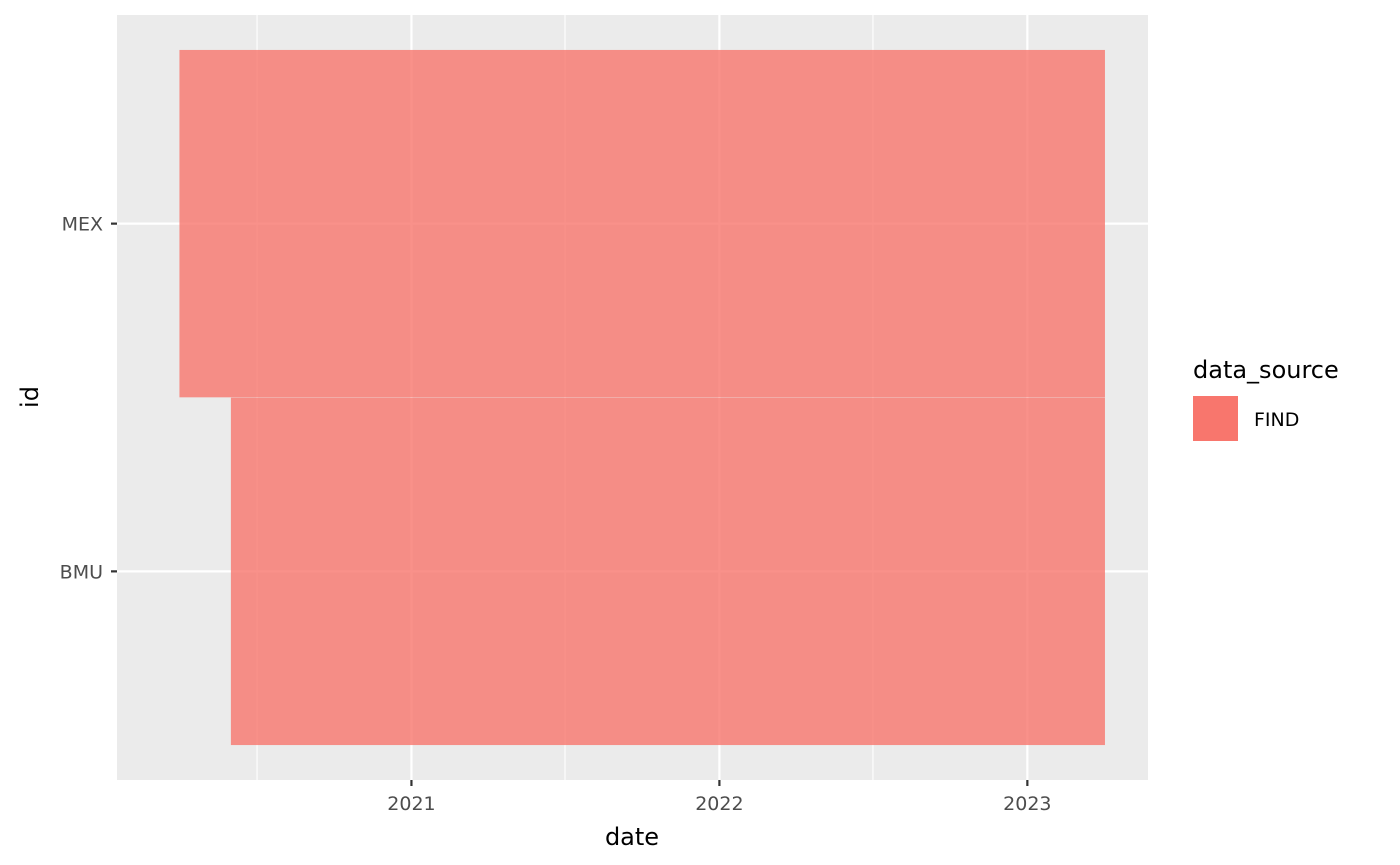 This screenshot has width=1400, height=865. I want to click on legend-title: data_source, so click(1266, 370).